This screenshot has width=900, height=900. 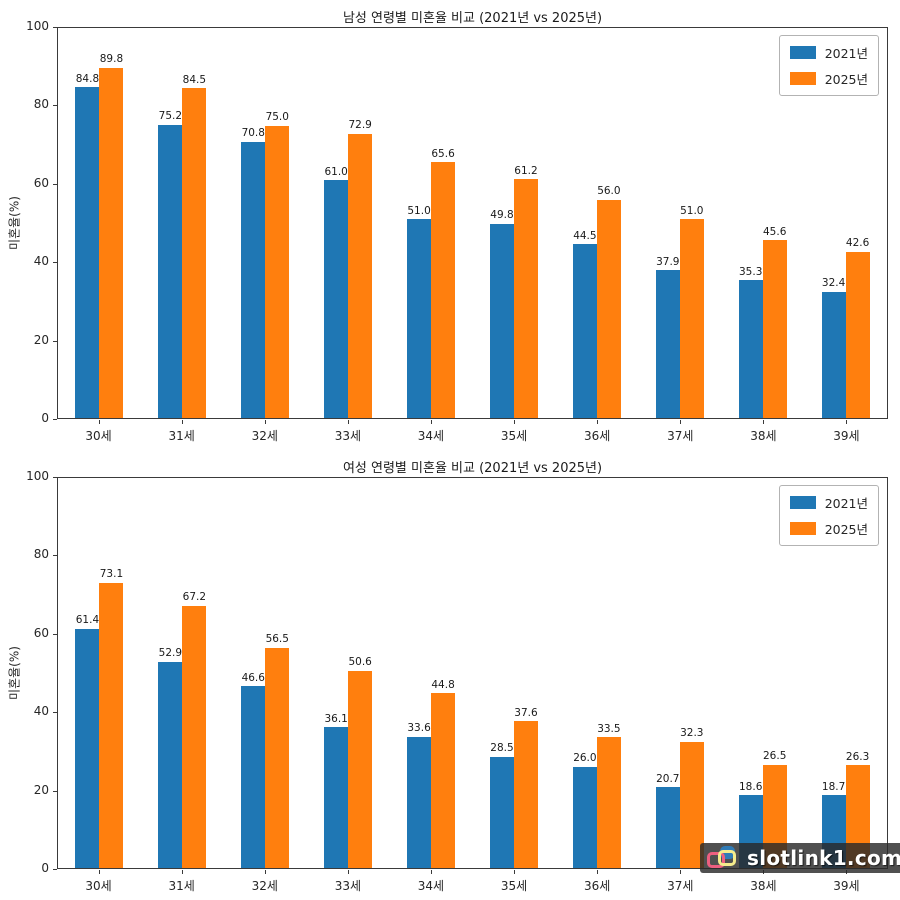 I want to click on y-tick-label: 40, so click(x=41, y=261).